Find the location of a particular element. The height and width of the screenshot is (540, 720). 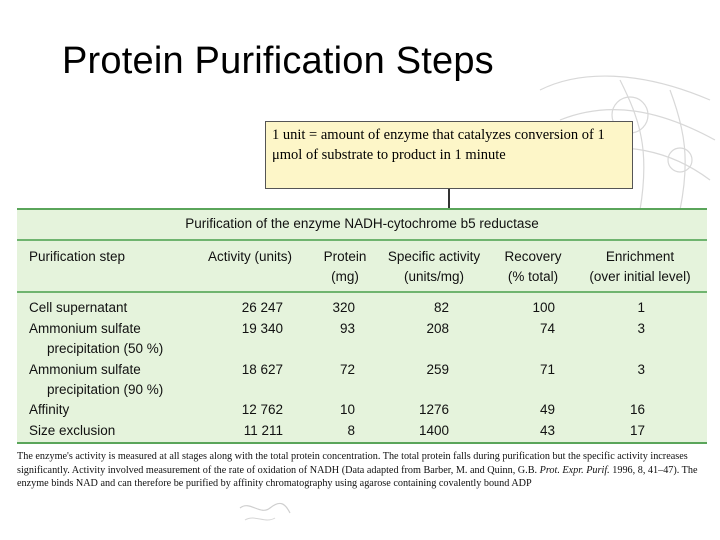

row-ammonium-50-recovery: 74 is located at coordinates (547, 328).